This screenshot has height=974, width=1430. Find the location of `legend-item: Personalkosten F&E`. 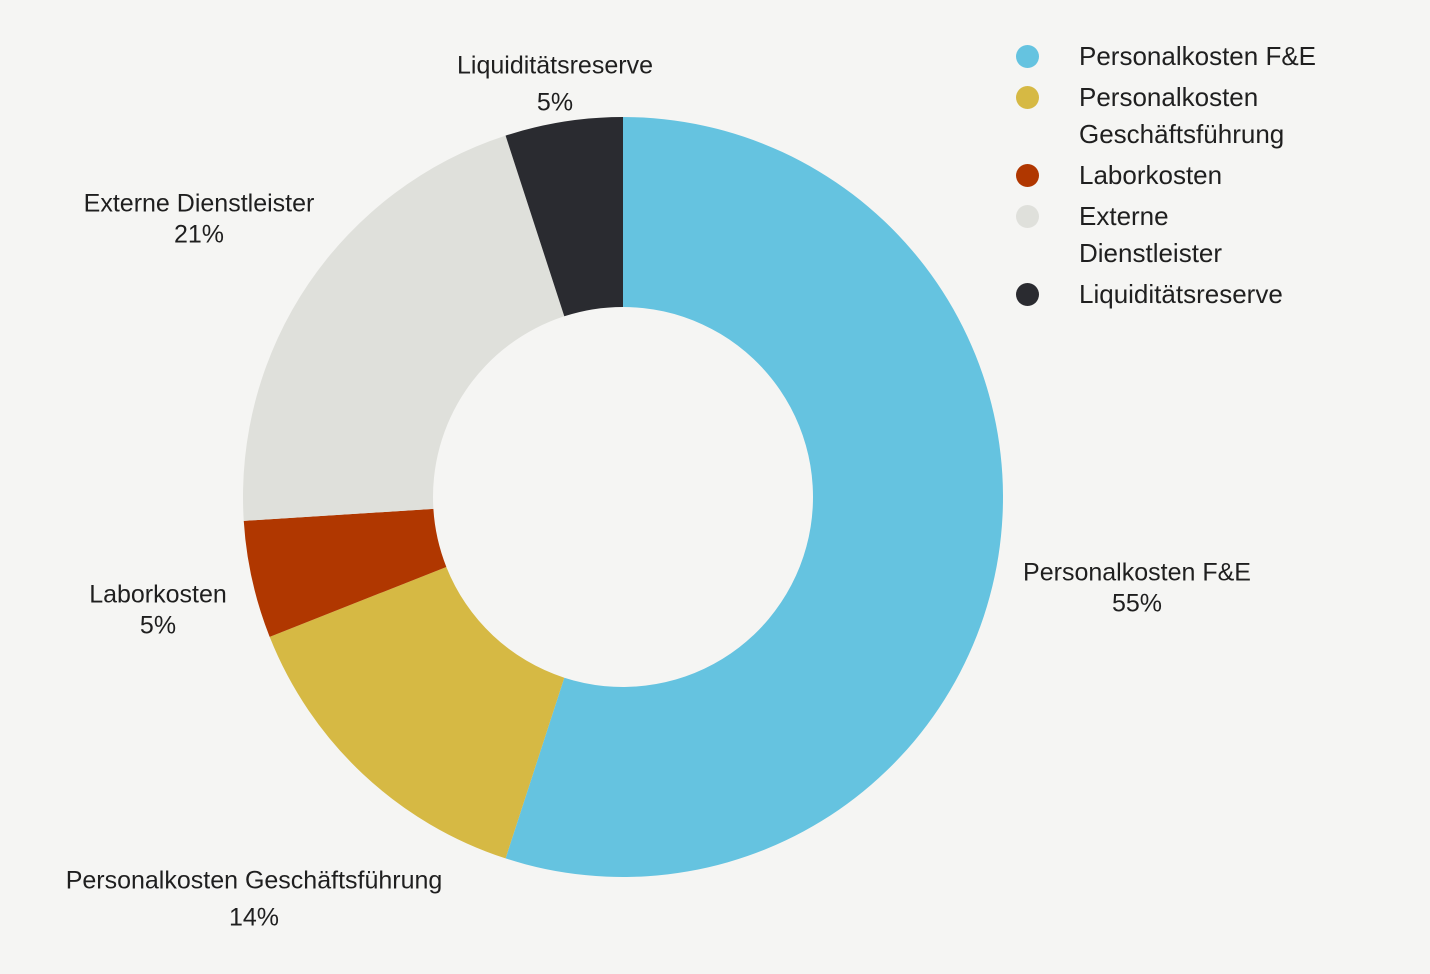

legend-item: Personalkosten F&E is located at coordinates (1181, 56).